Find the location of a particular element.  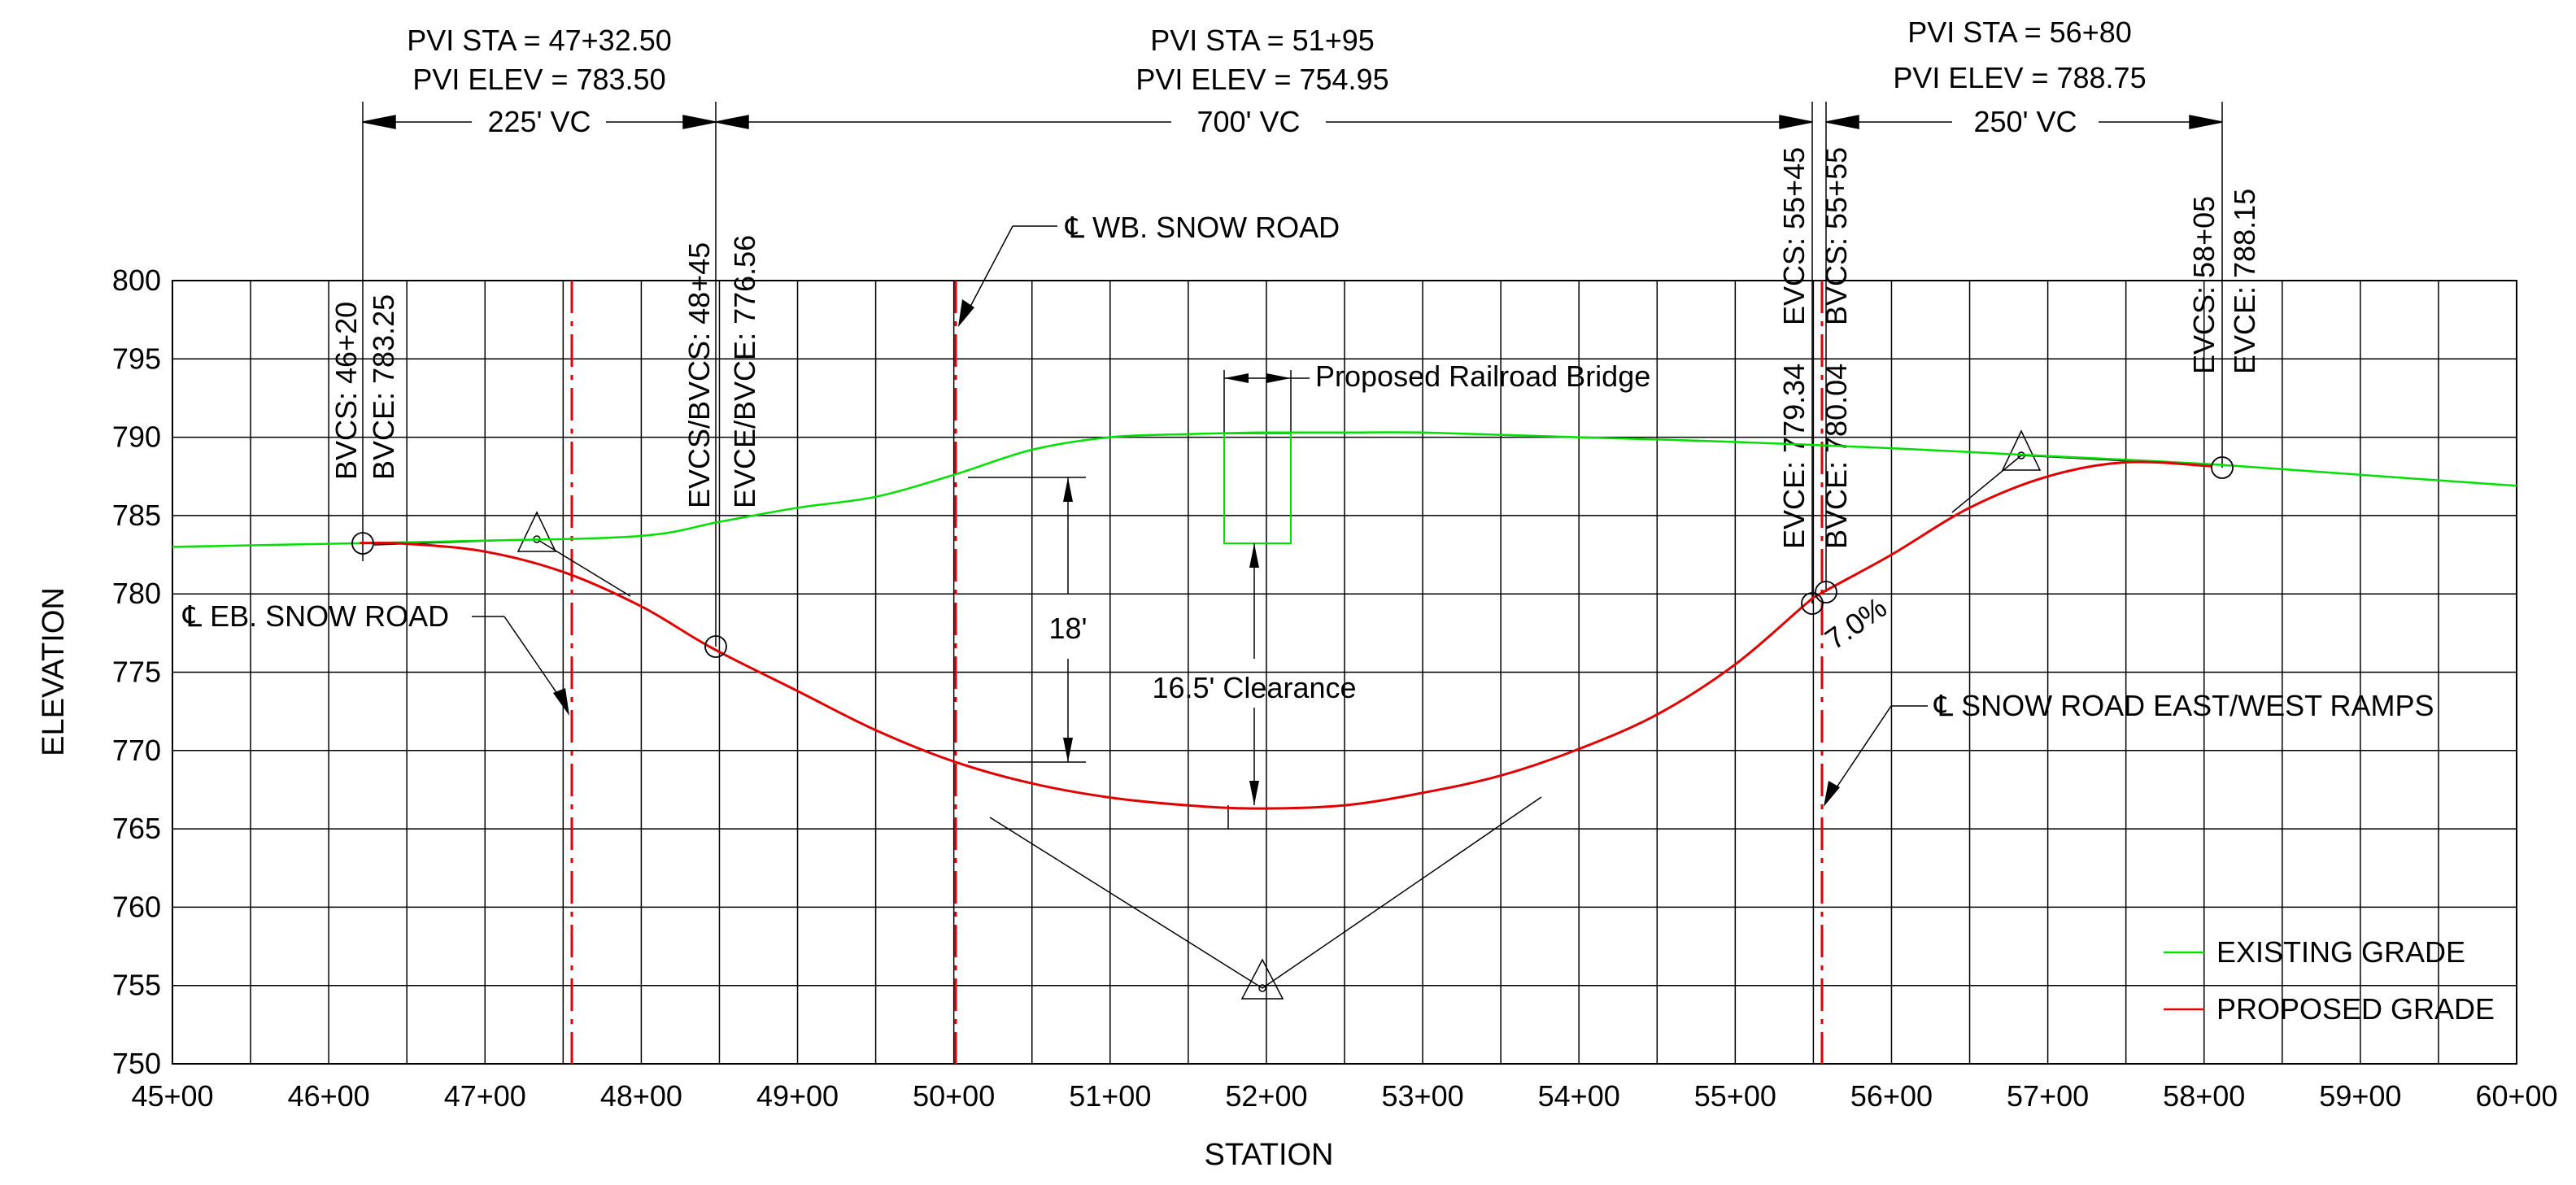

x-tick-label: 49+00 is located at coordinates (797, 1096).